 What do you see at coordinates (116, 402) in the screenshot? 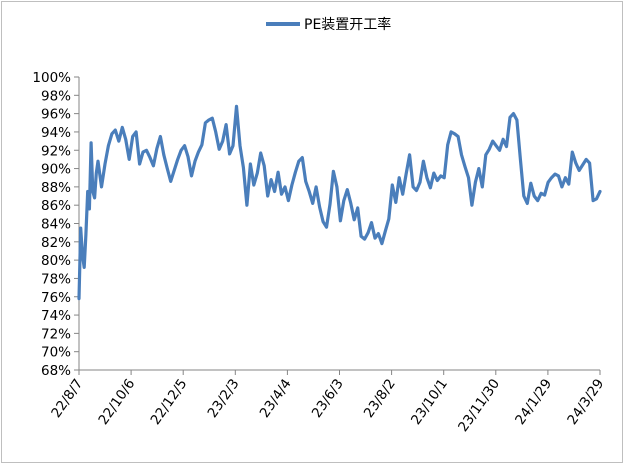
I see `x-tick-label: 22/10/6` at bounding box center [116, 402].